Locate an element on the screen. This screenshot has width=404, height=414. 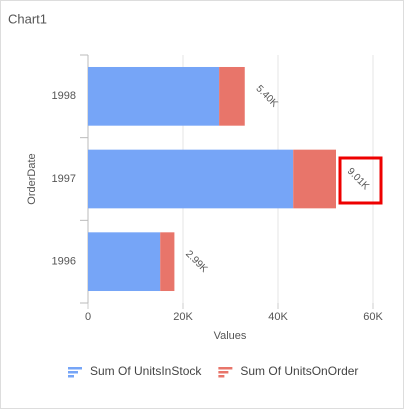
x-tick-label: 20K is located at coordinates (183, 317).